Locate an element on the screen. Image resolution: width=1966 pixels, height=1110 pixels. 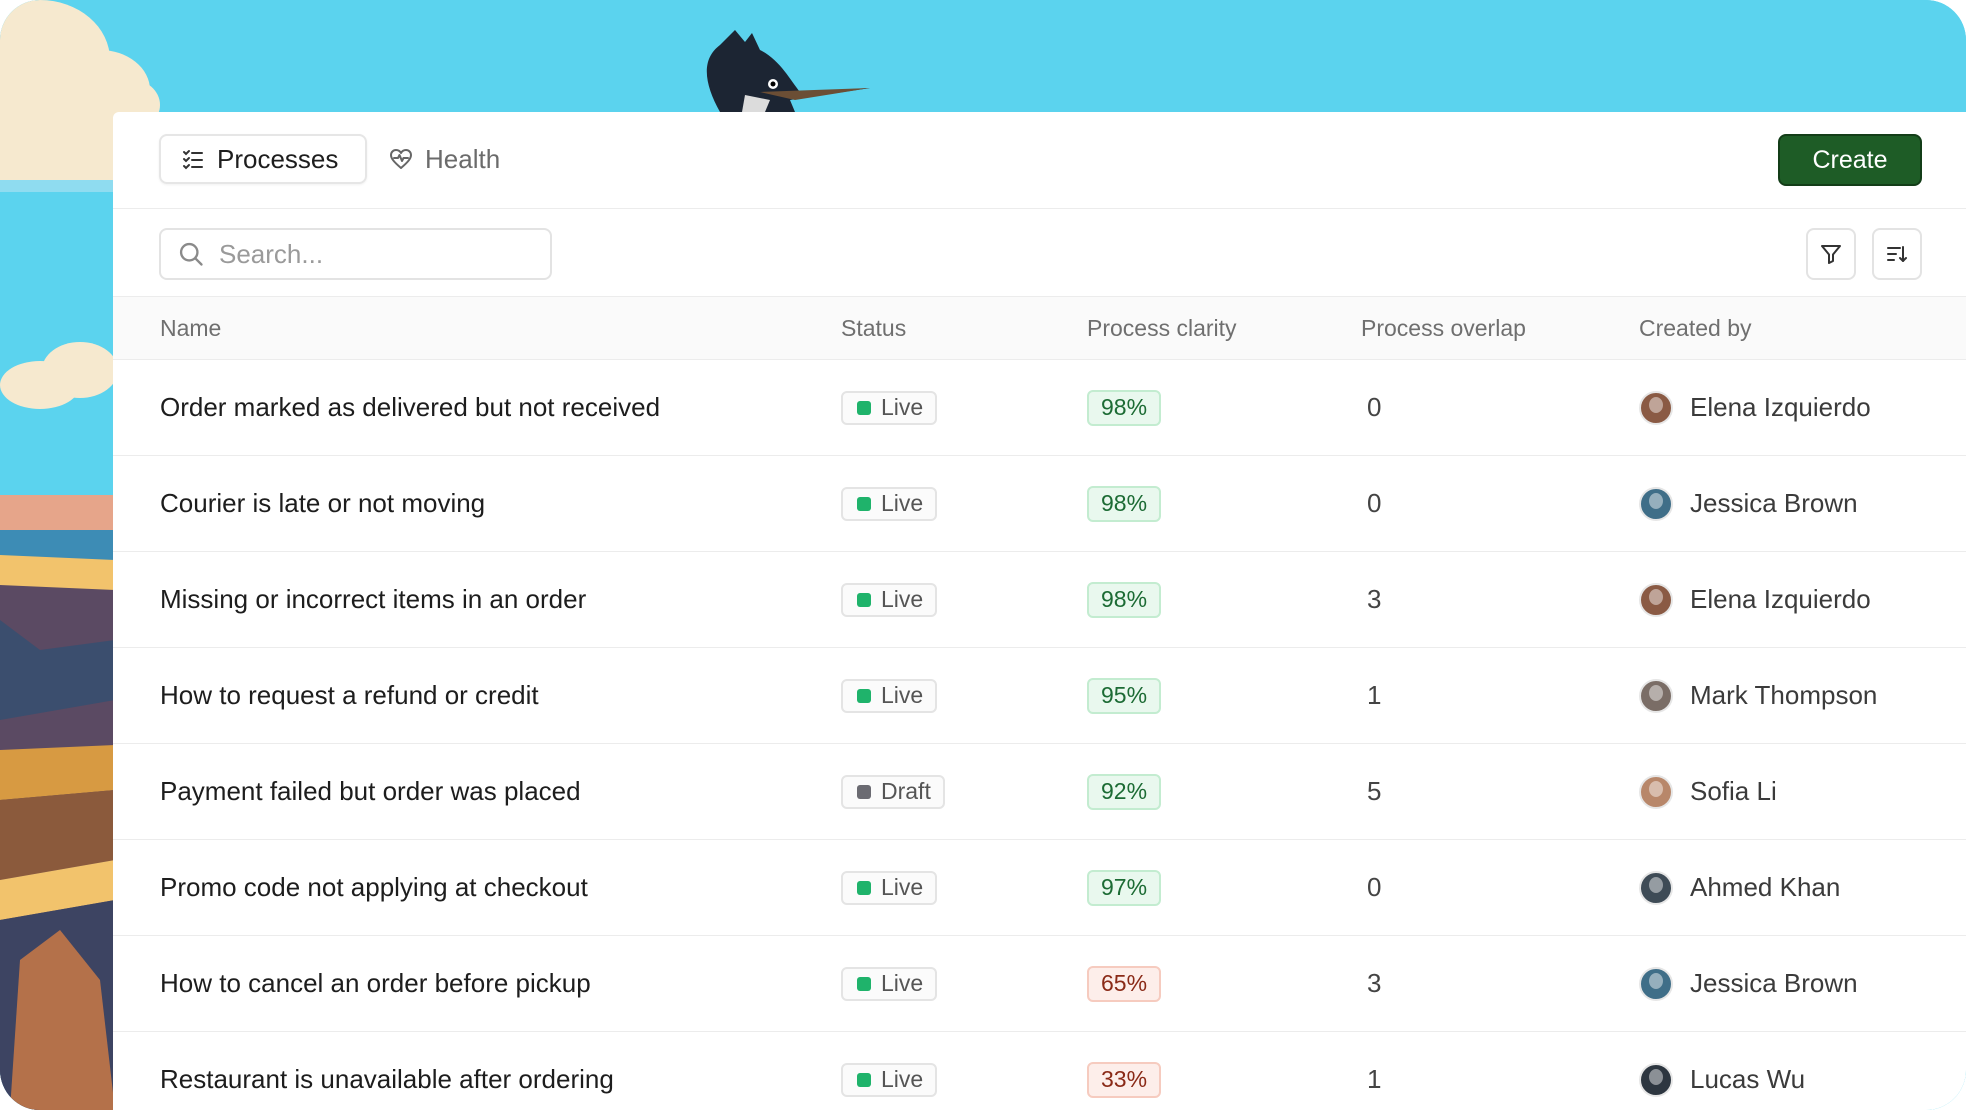
column-header-created-by: Created by is located at coordinates (1695, 328).